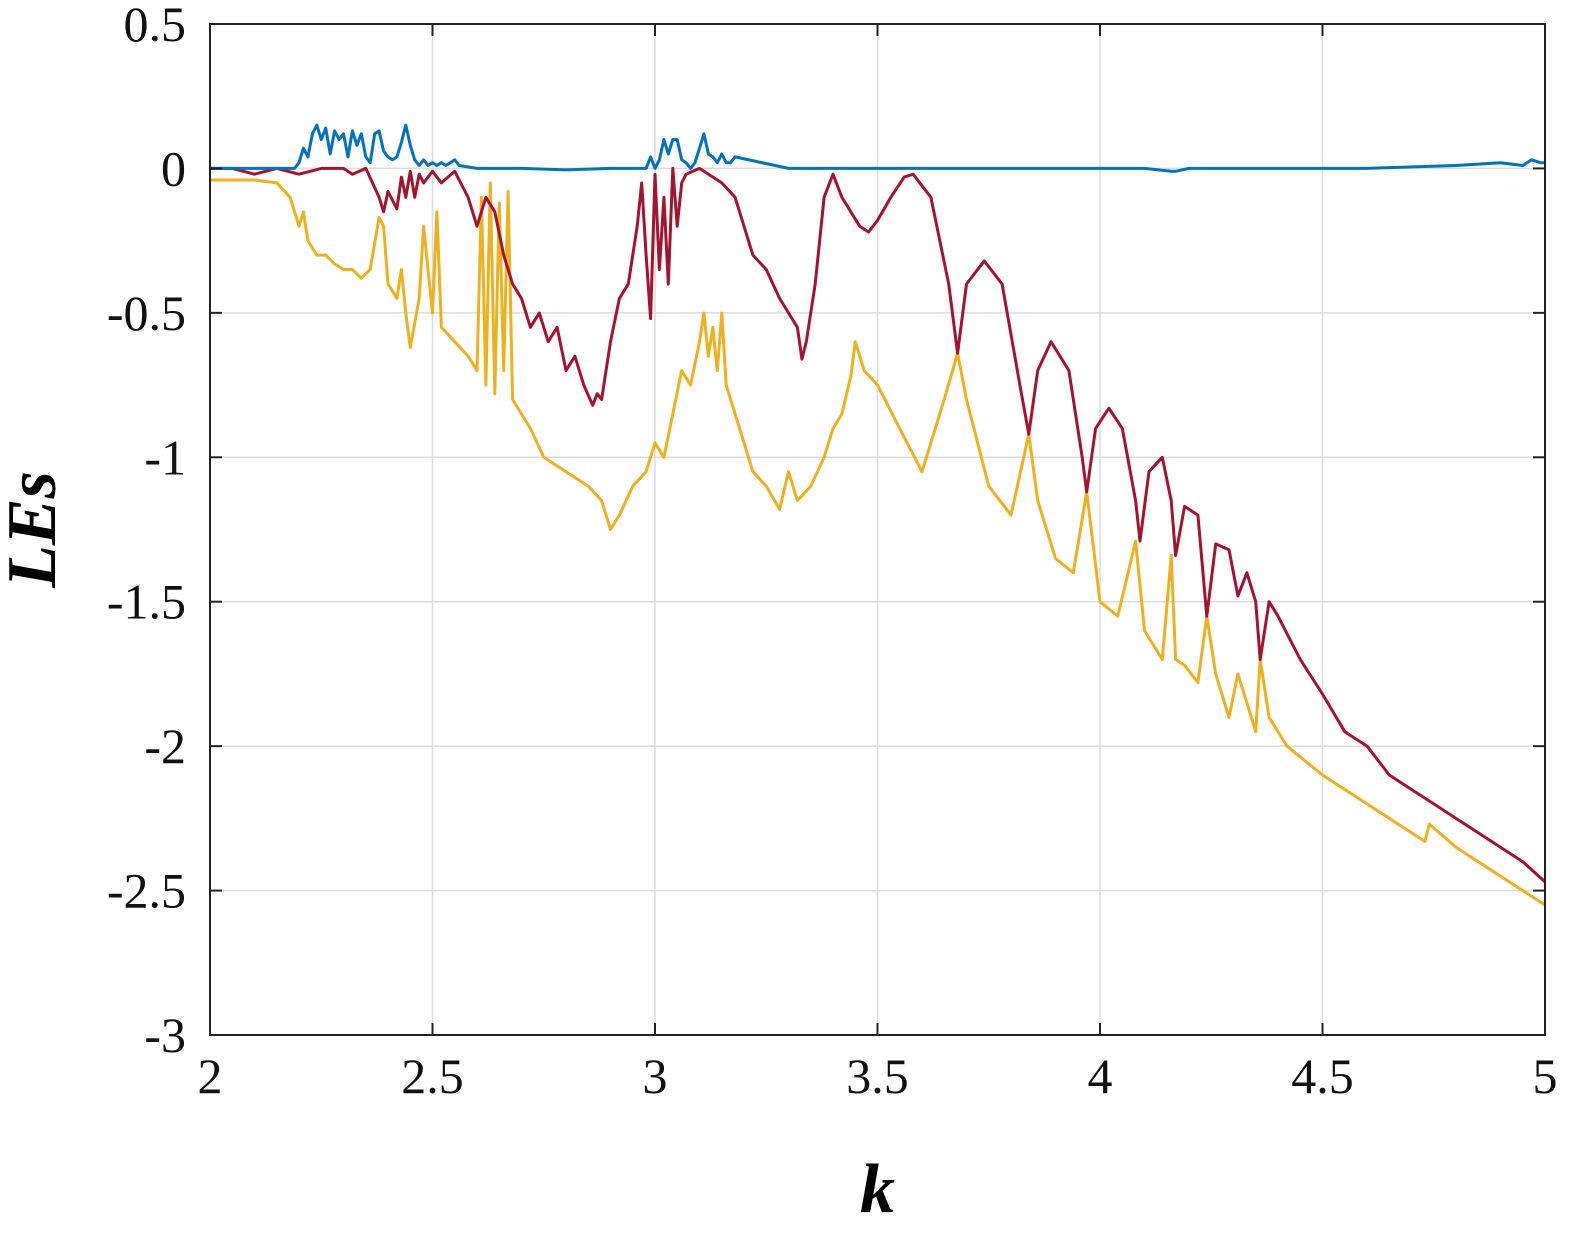 The height and width of the screenshot is (1233, 1590). Describe the element at coordinates (146, 891) in the screenshot. I see `y-tick-label: -2.5` at that location.